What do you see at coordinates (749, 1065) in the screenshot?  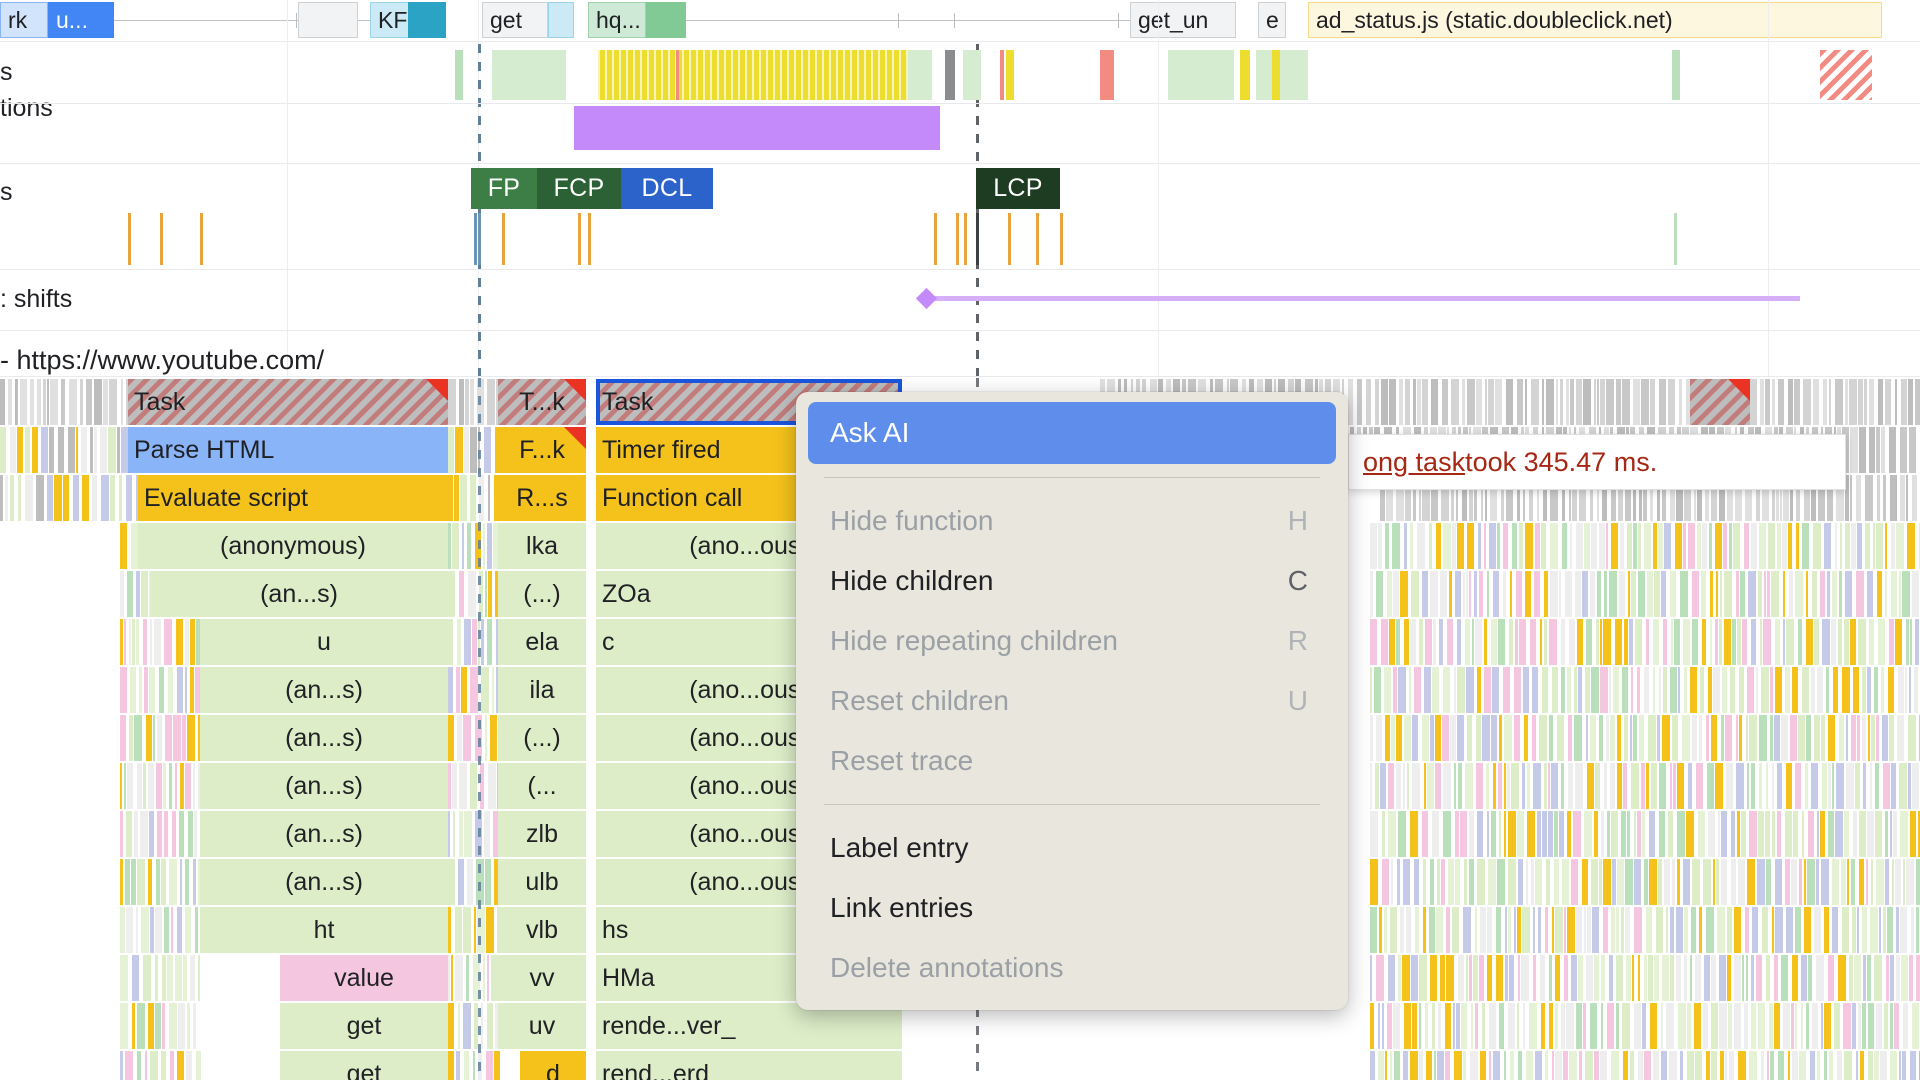 I see `flame-entry: rend...erd` at bounding box center [749, 1065].